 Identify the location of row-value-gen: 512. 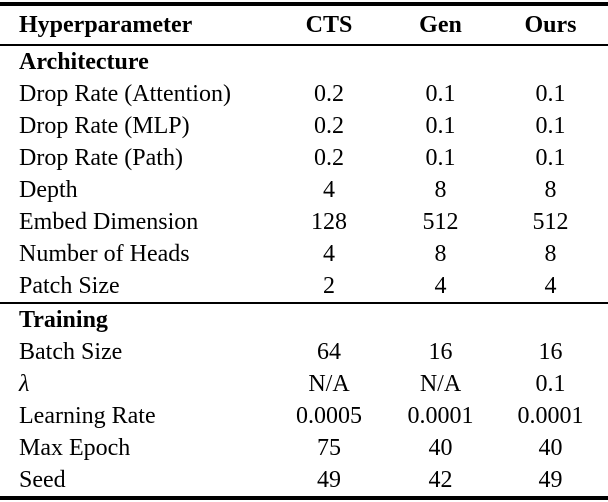
(440, 222).